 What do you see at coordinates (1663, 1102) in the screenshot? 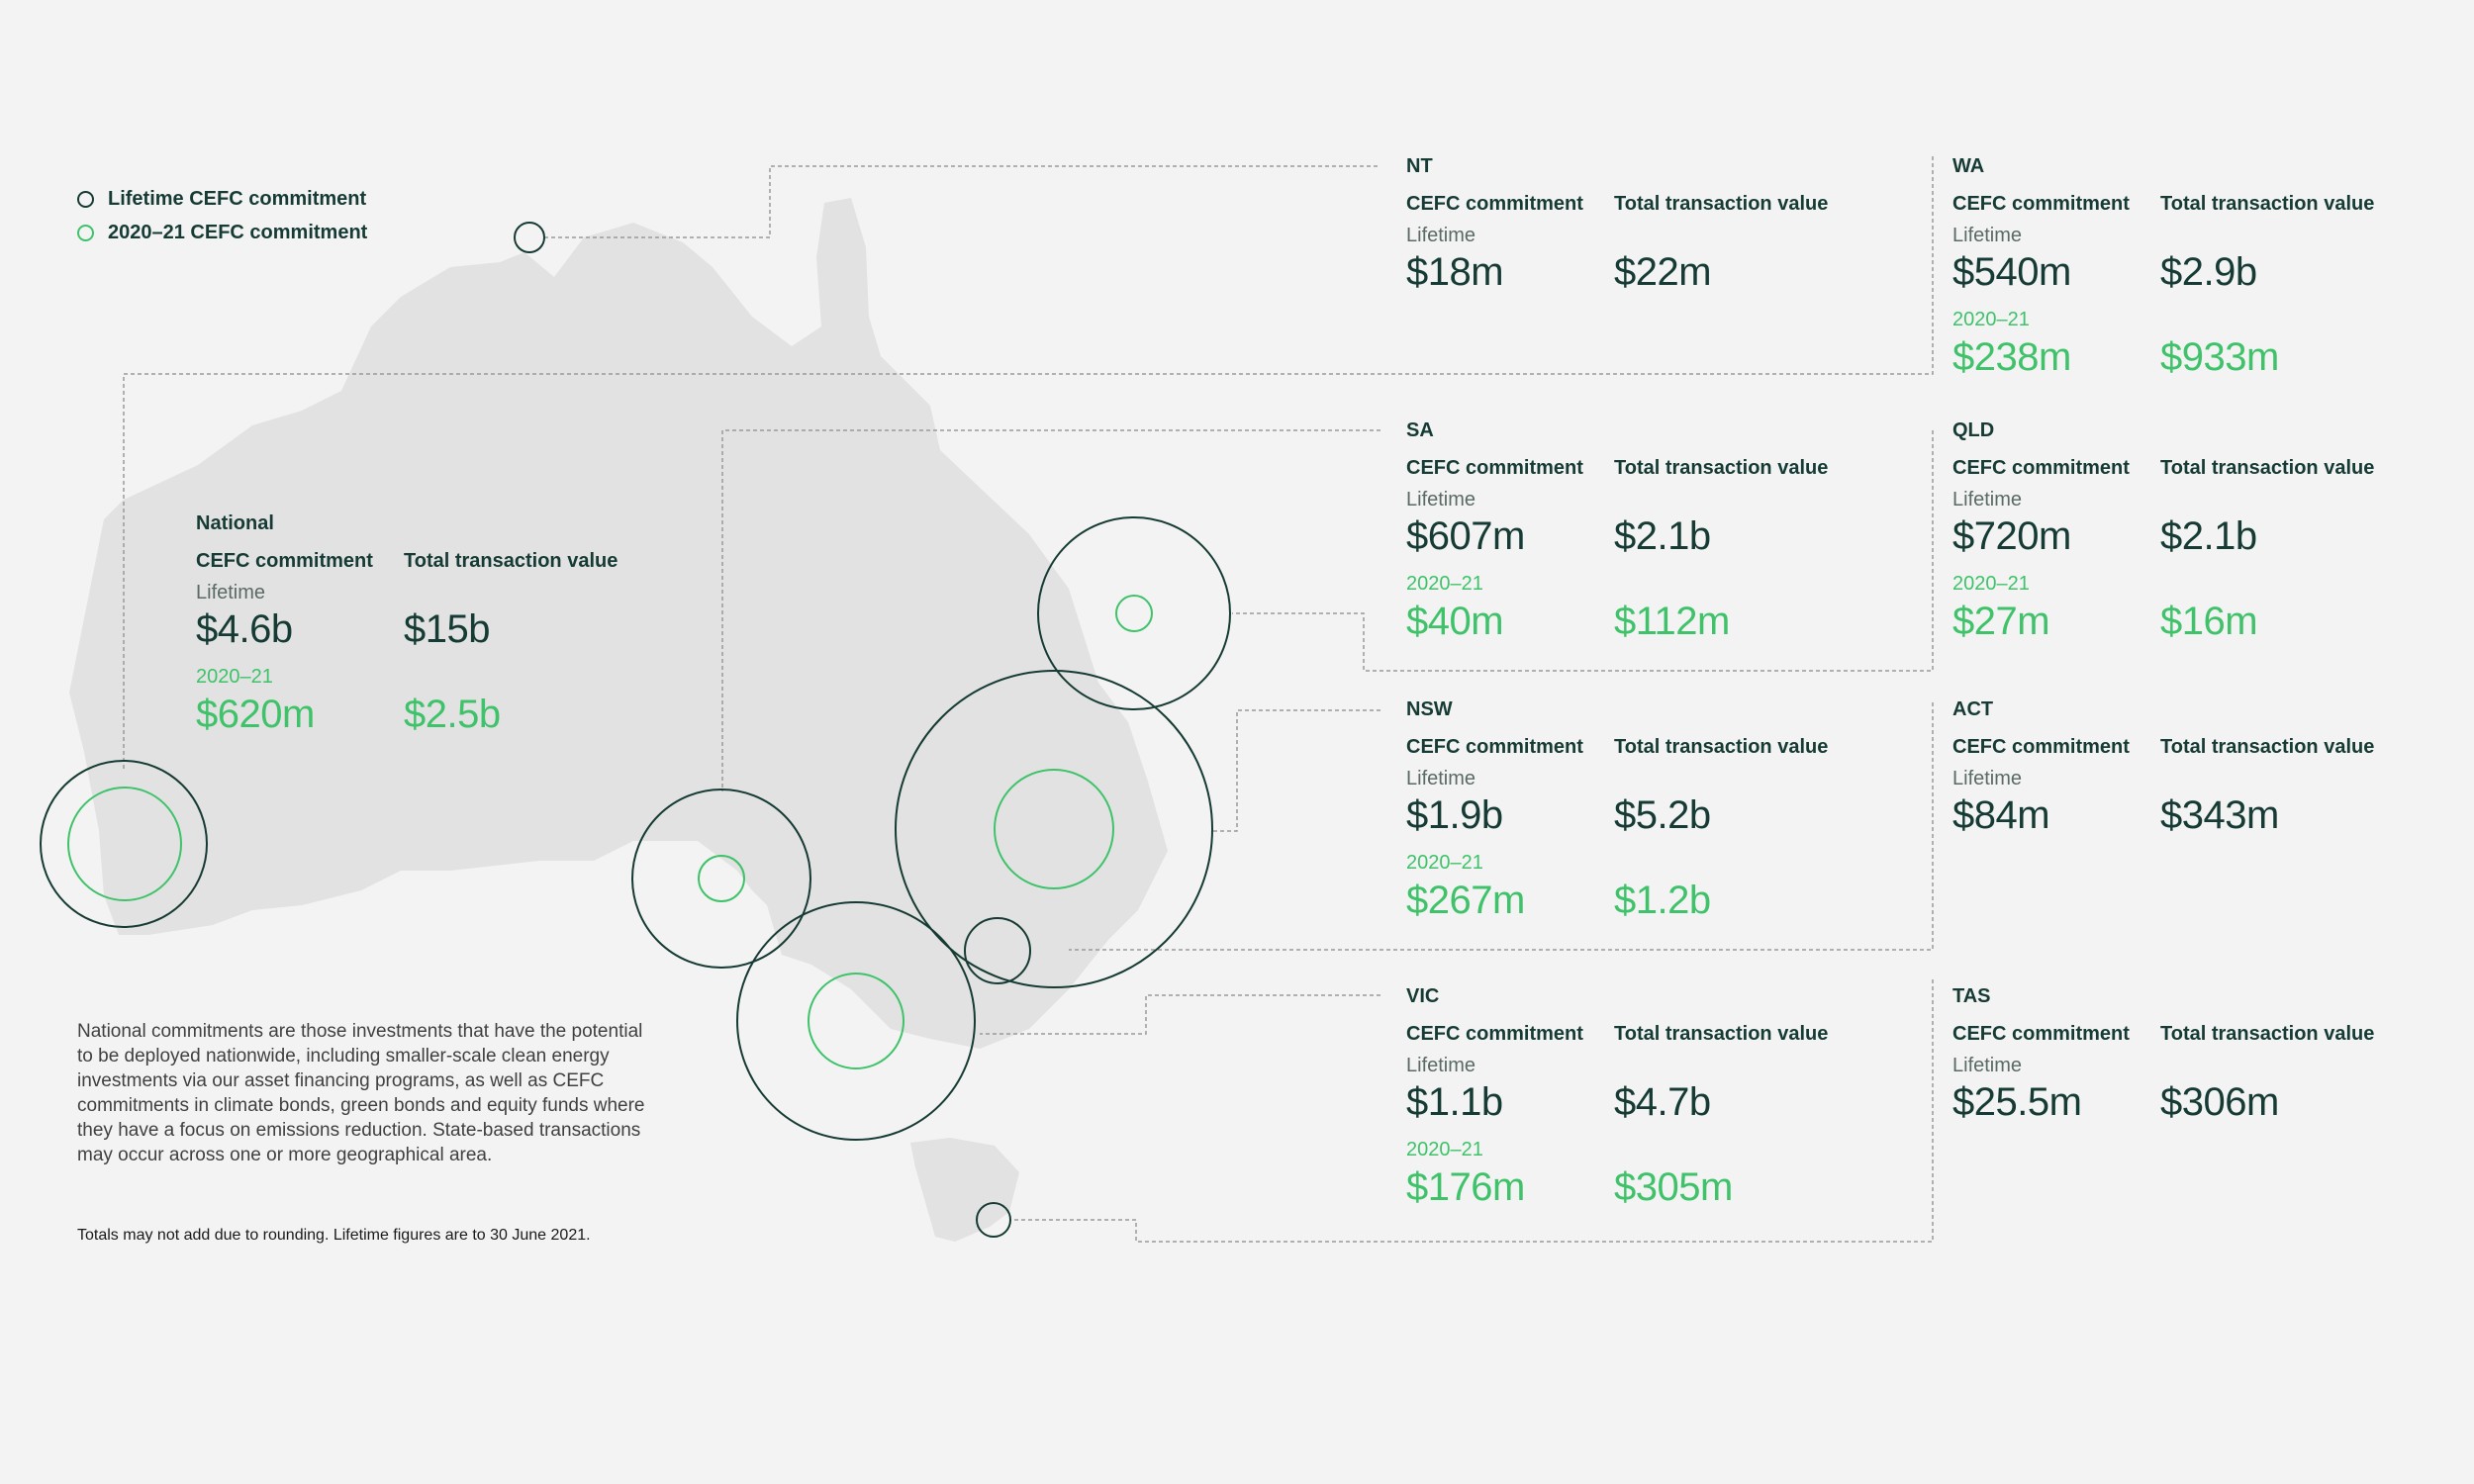
I see `lifetime-total-value: $4.7b` at bounding box center [1663, 1102].